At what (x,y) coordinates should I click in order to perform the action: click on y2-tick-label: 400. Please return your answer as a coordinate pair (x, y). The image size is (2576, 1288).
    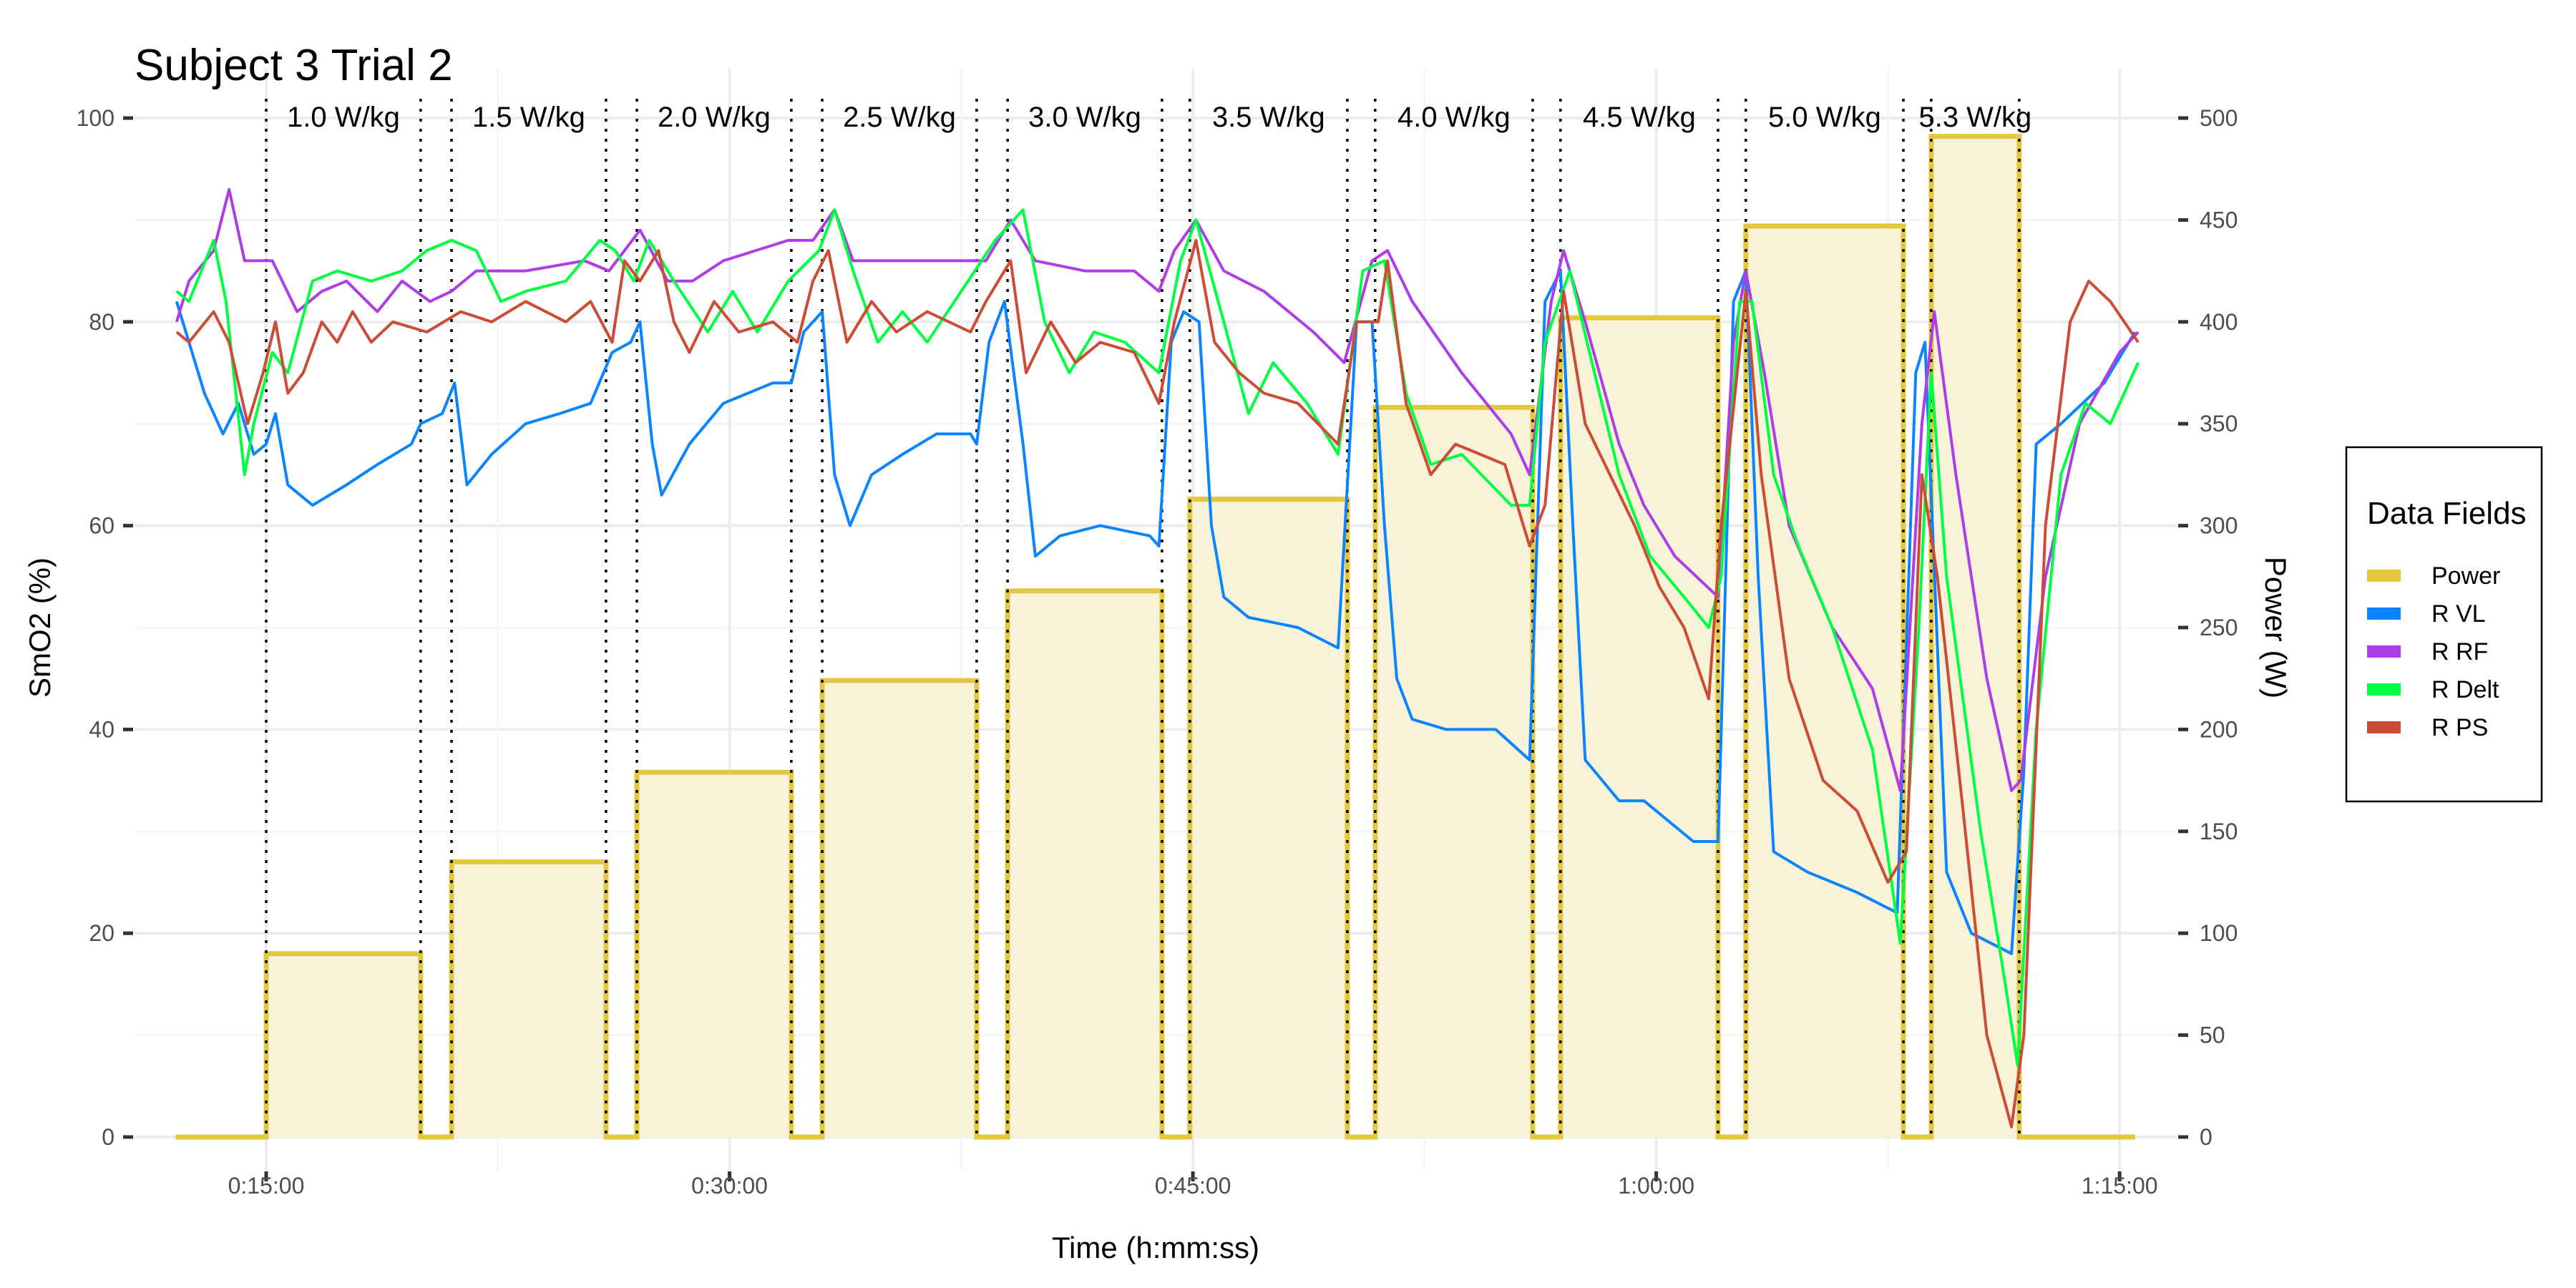
    Looking at the image, I should click on (2219, 322).